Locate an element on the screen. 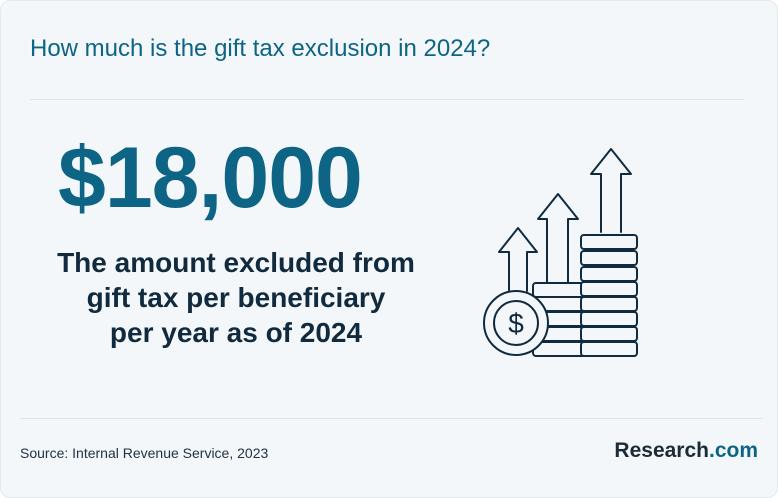 The image size is (778, 498). divider-bottom is located at coordinates (391, 418).